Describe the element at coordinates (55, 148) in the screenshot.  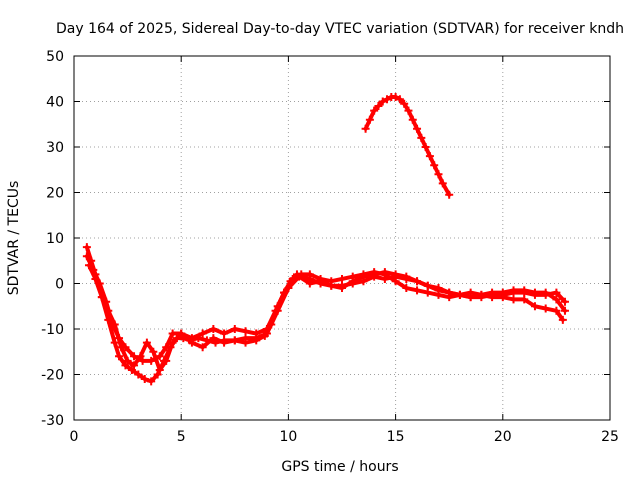
I see `y-tick-label: 30` at that location.